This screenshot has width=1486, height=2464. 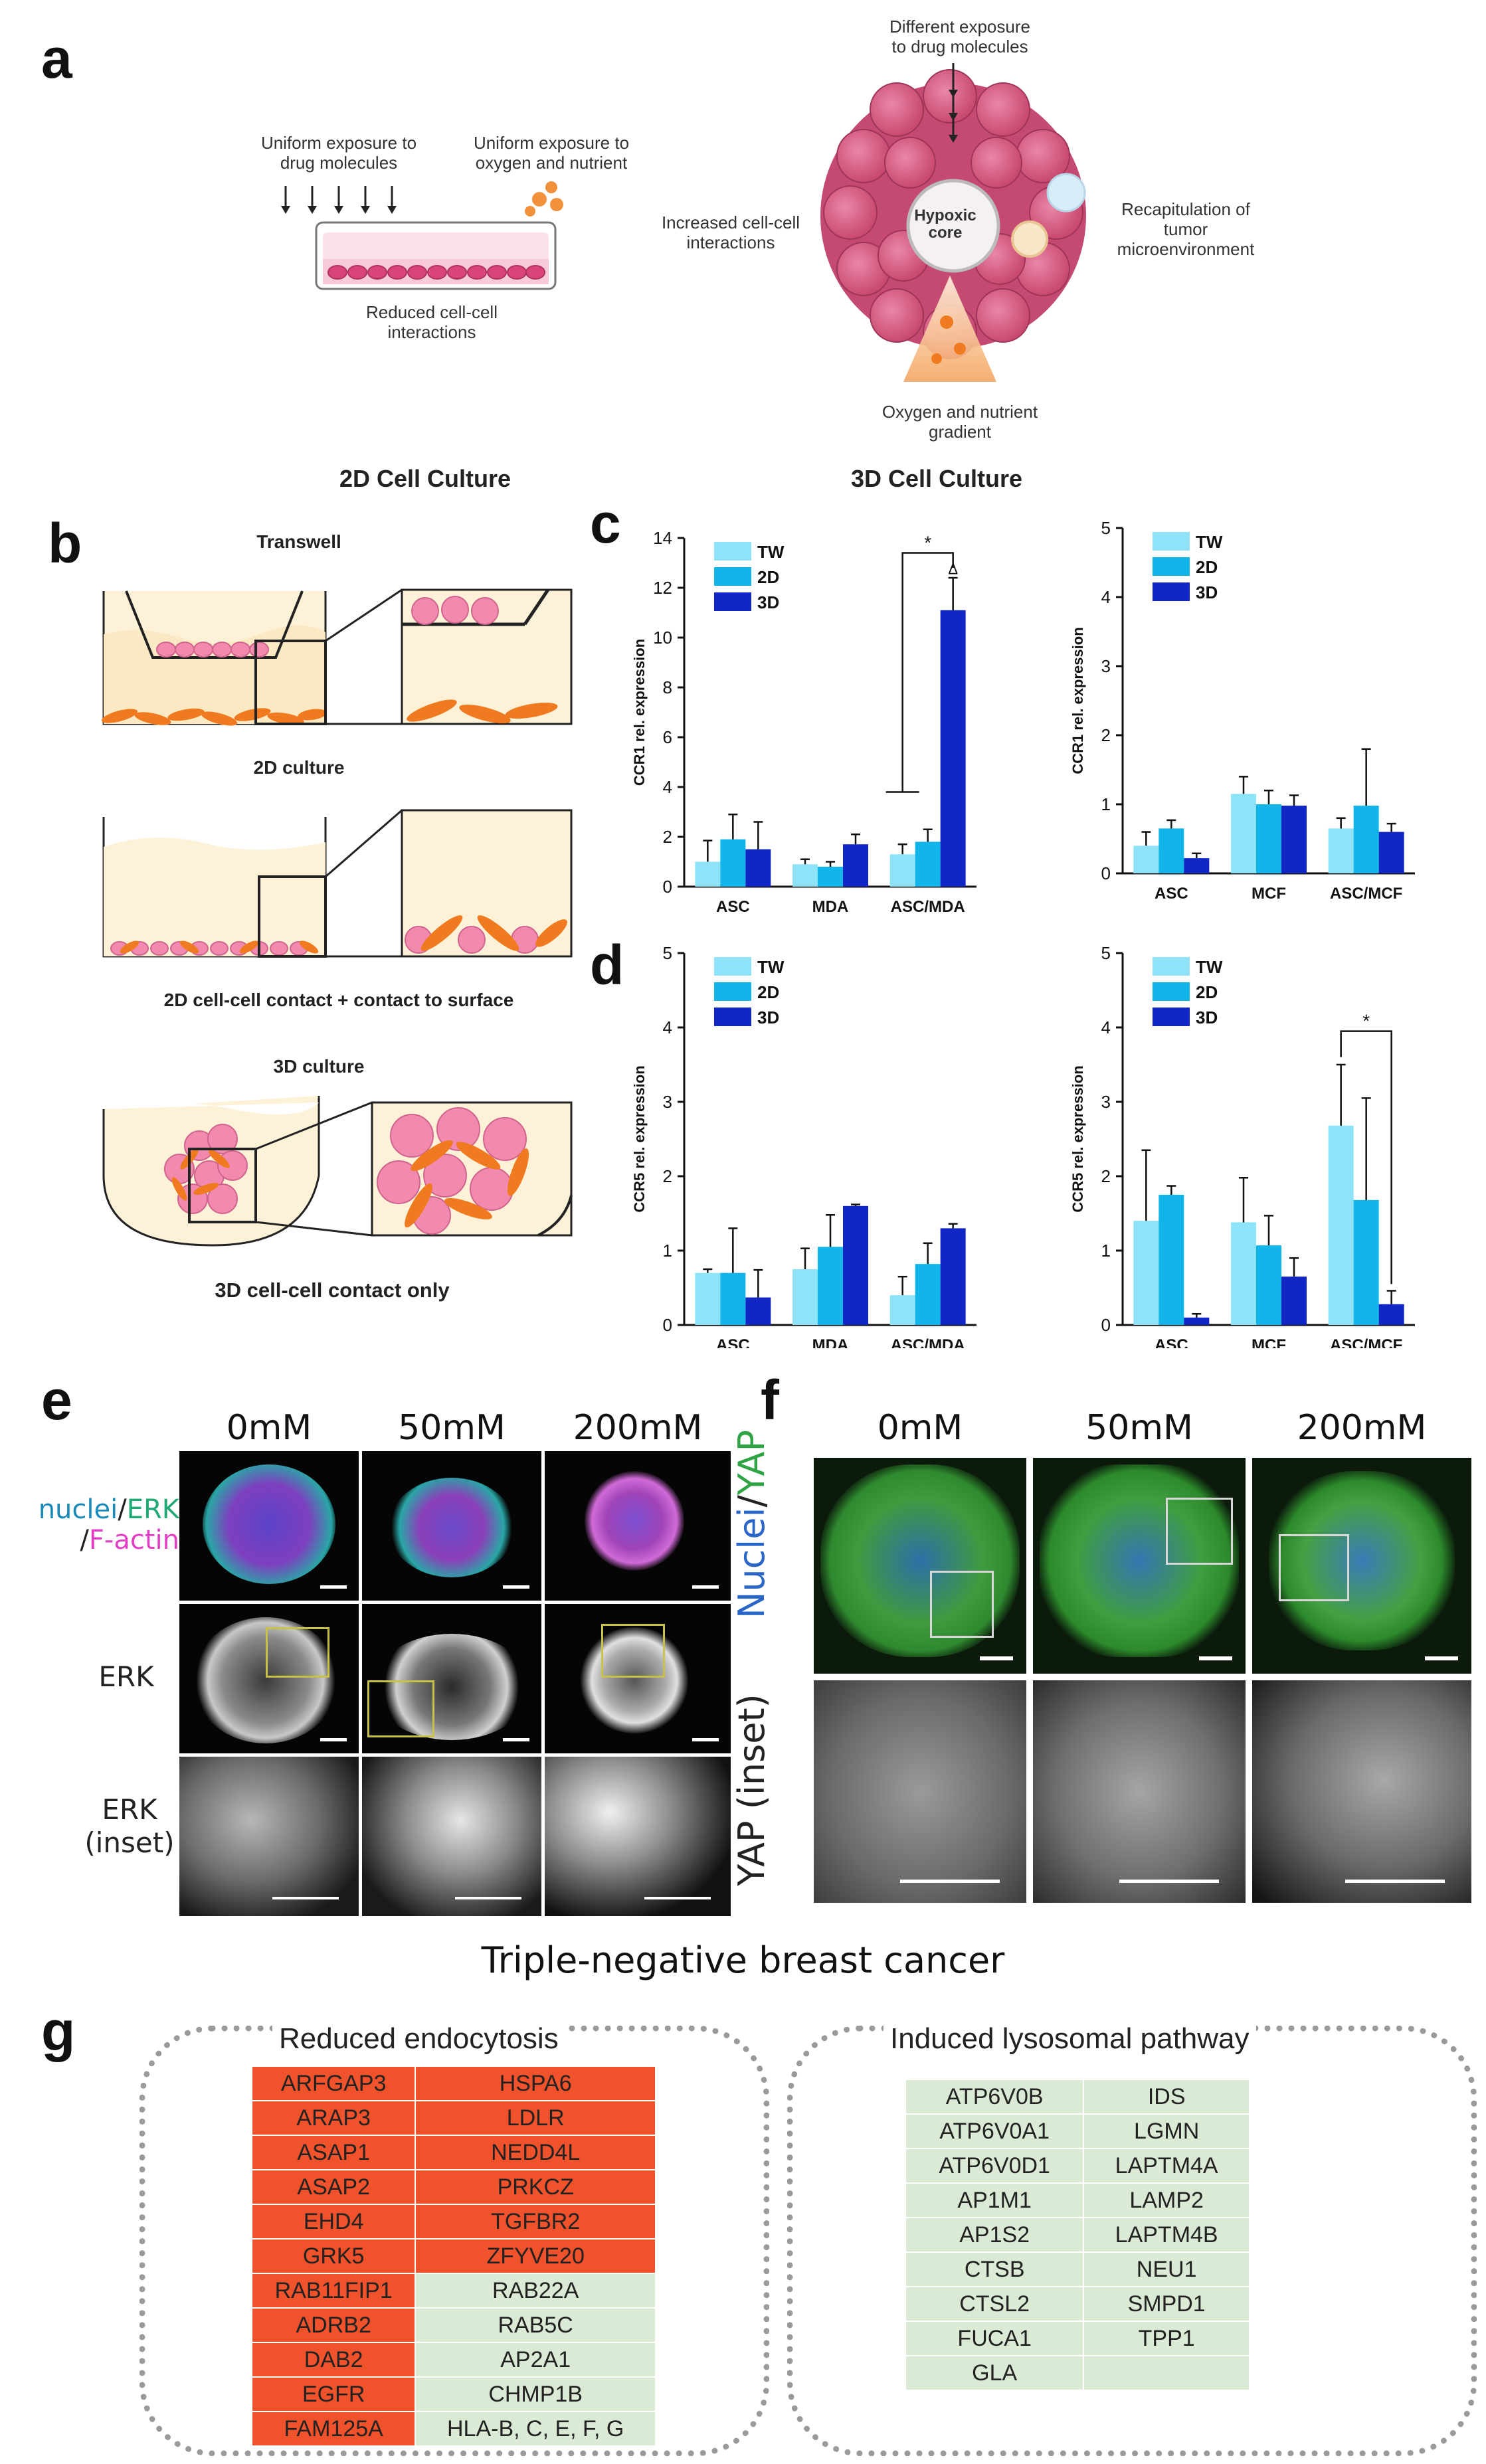 What do you see at coordinates (453, 2394) in the screenshot?
I see `gene-row: EGFR CHMP1B` at bounding box center [453, 2394].